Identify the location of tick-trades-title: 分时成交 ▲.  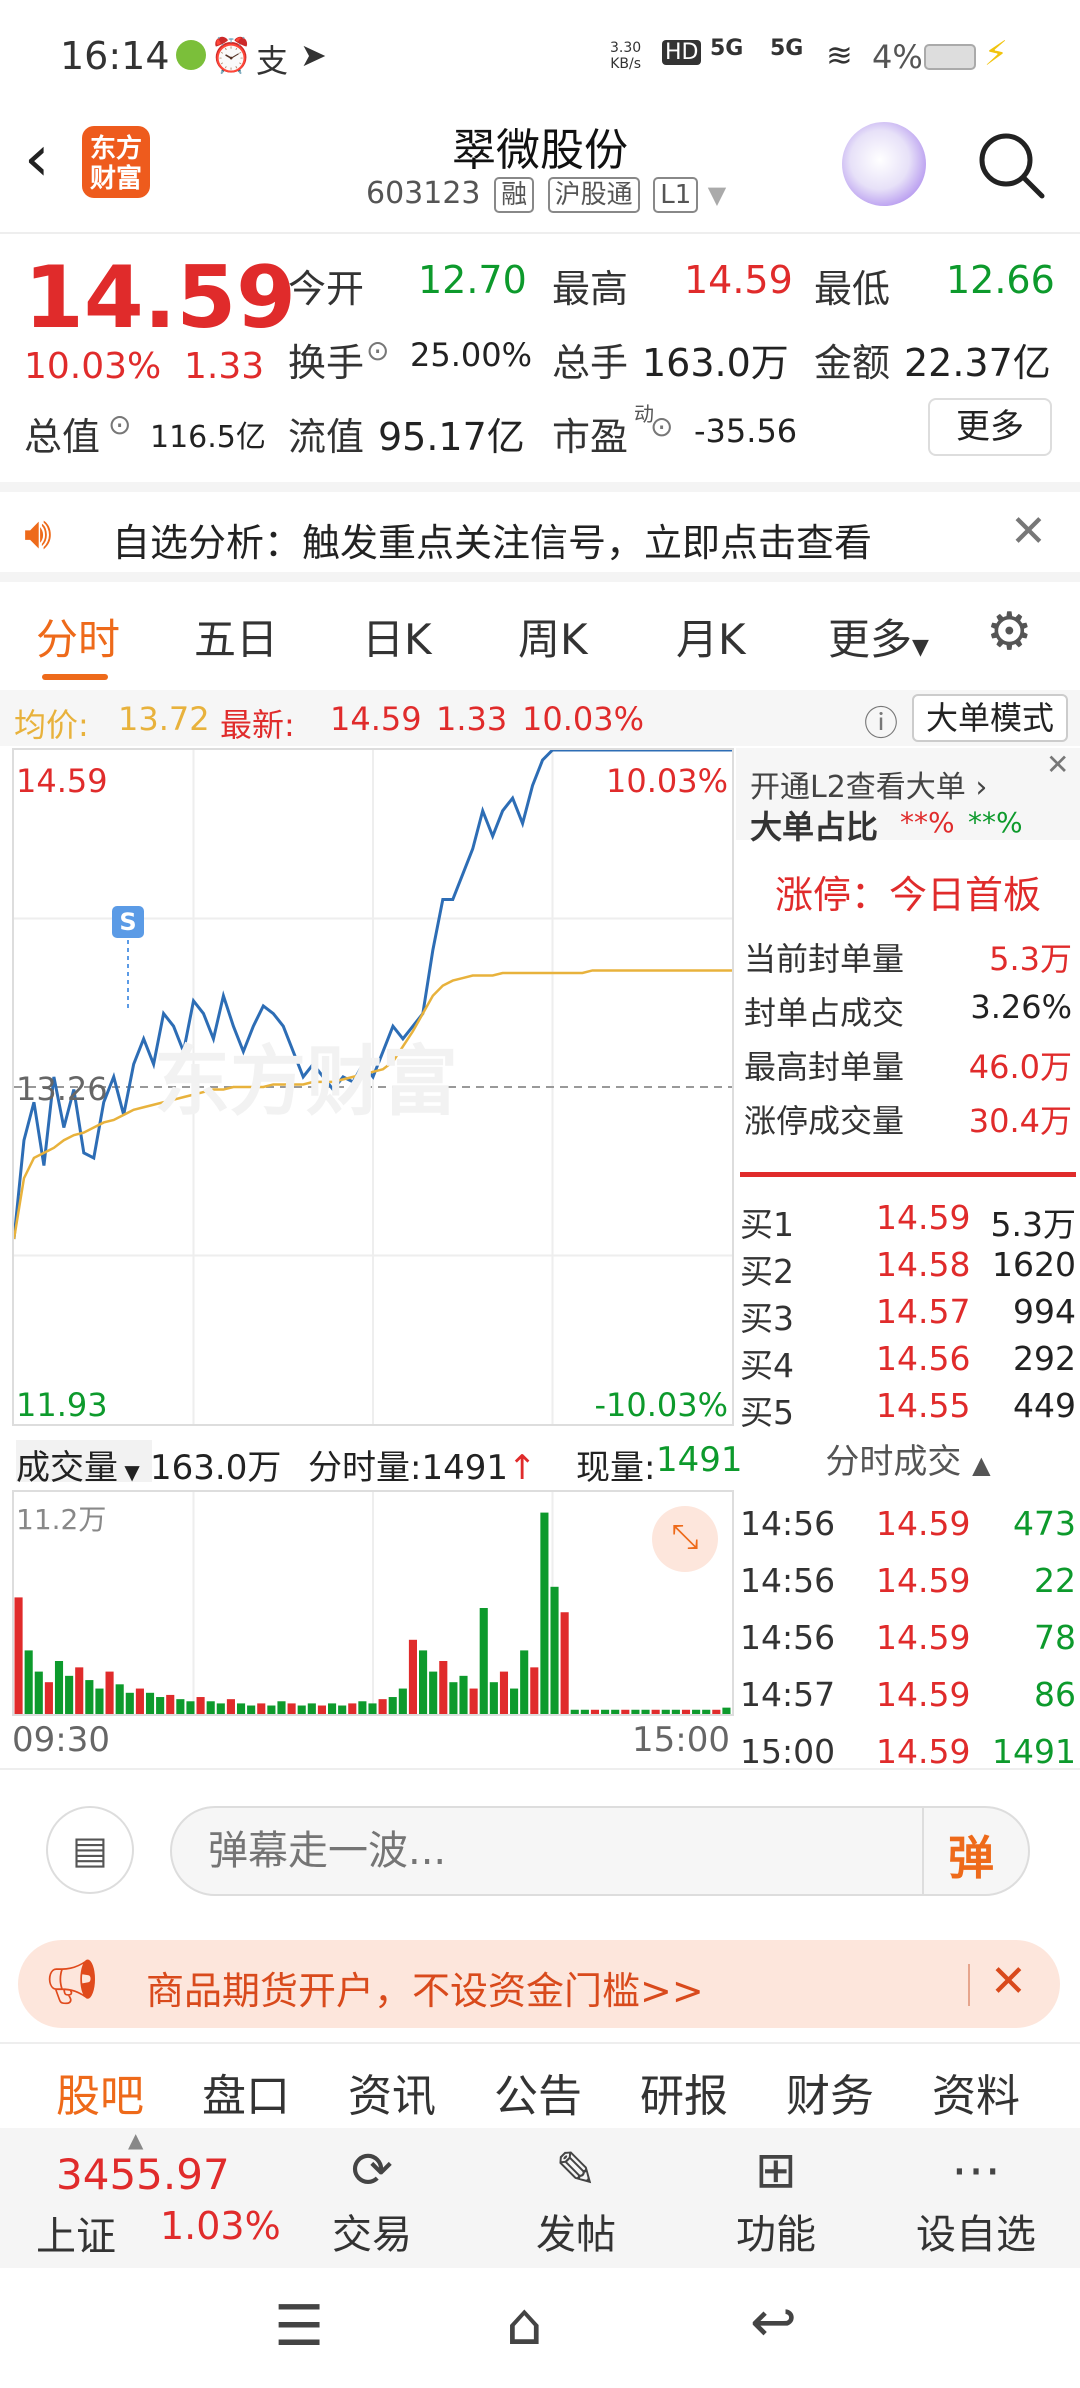
(908, 1462).